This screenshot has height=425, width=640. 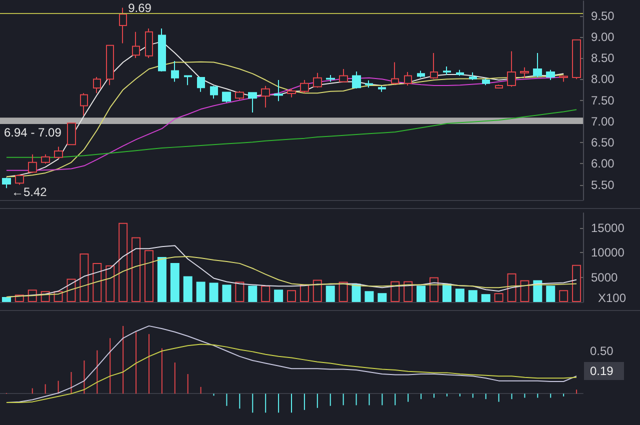 I want to click on y-tick-label: 9.50, so click(x=603, y=15).